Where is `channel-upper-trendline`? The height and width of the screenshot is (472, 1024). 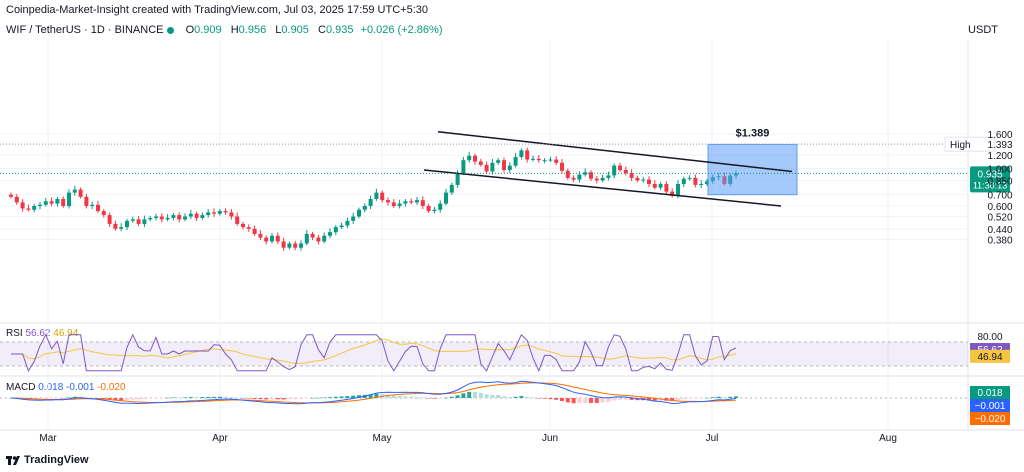 channel-upper-trendline is located at coordinates (615, 151).